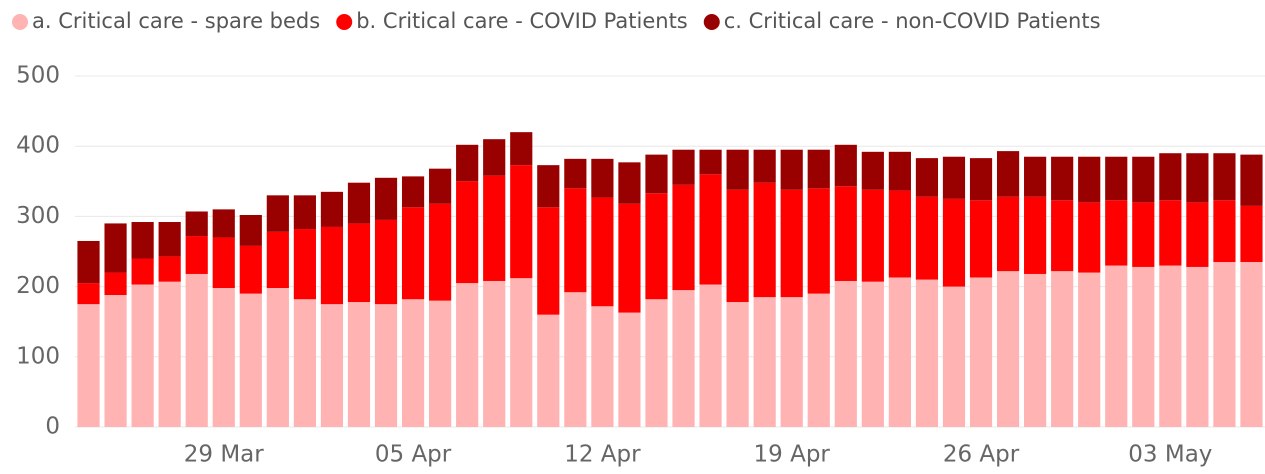 The image size is (1265, 474). What do you see at coordinates (792, 455) in the screenshot?
I see `x-tick-label: 19 Apr` at bounding box center [792, 455].